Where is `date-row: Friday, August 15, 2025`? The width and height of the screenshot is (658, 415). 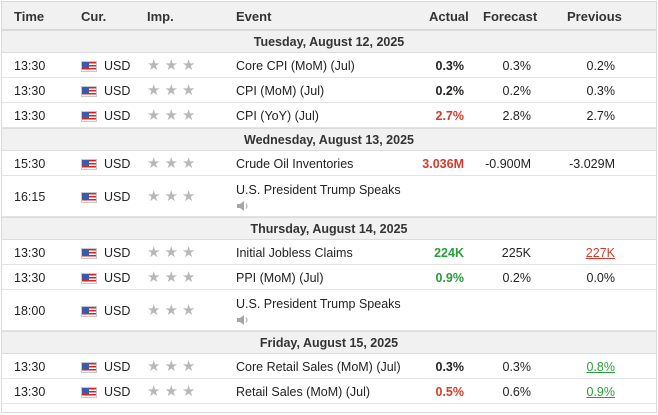
date-row: Friday, August 15, 2025 is located at coordinates (329, 342).